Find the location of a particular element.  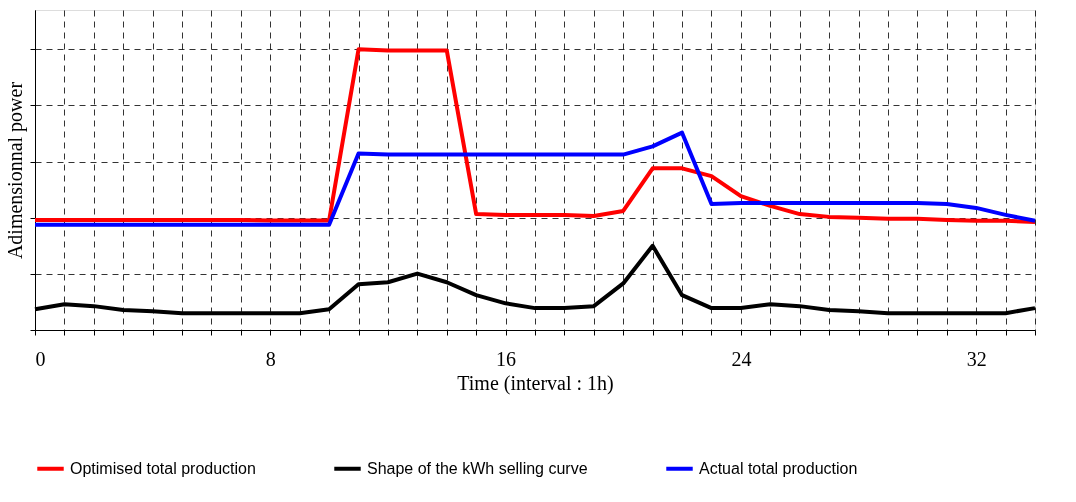

y-axis-title: Adimensionnal power is located at coordinates (15, 170).